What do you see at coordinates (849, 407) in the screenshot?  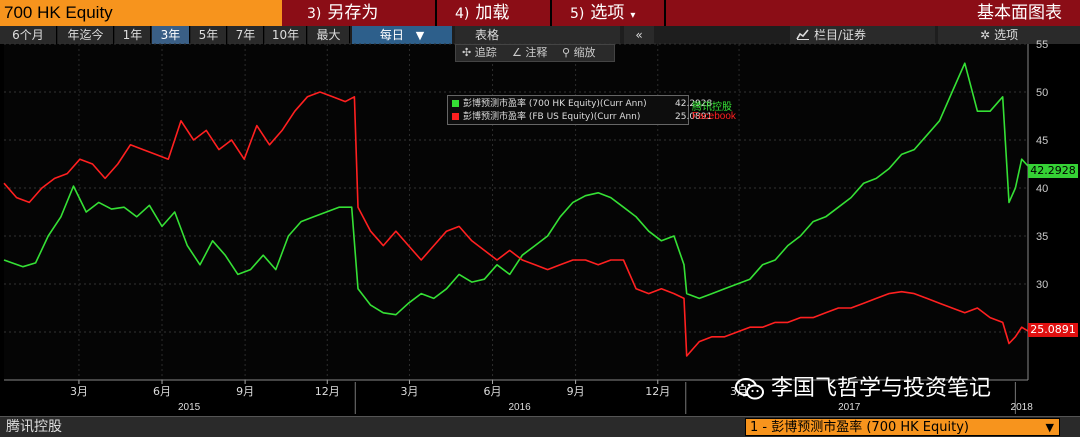 I see `year-label: 2017` at bounding box center [849, 407].